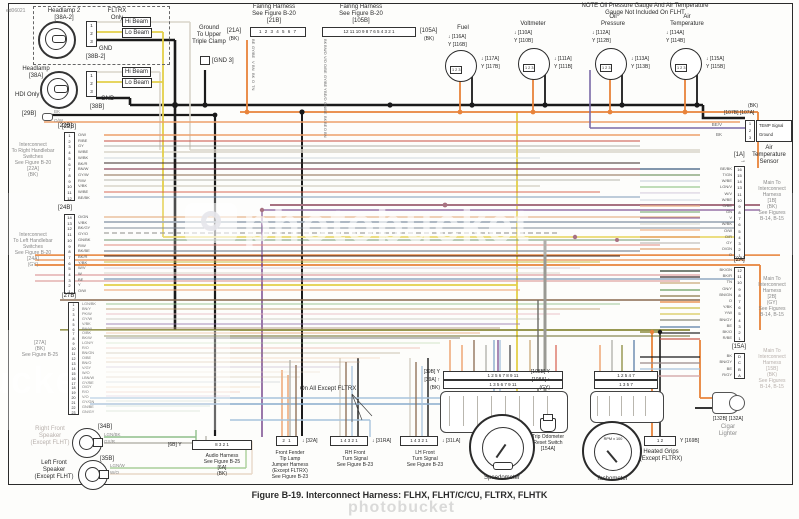 This screenshot has width=799, height=519. I want to click on fuel-sub-a: ↓ [117A], so click(490, 59).